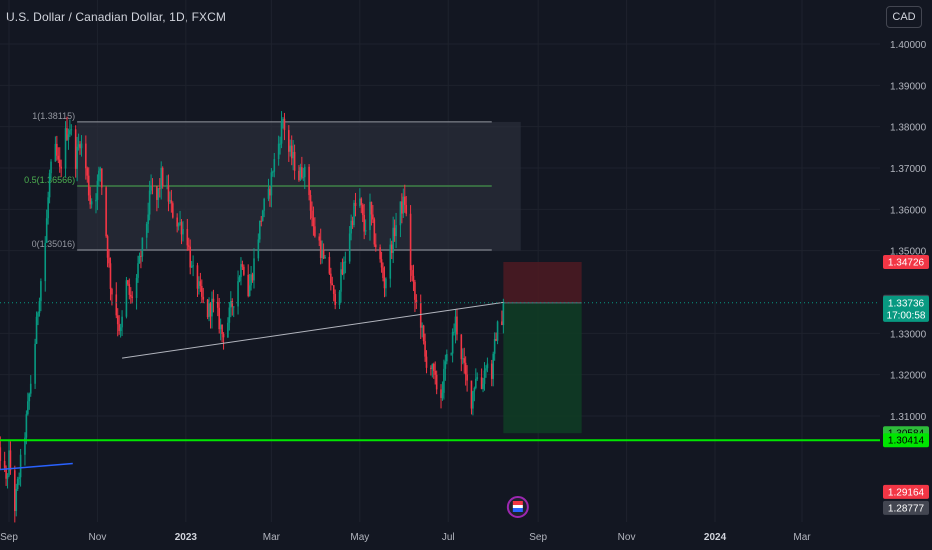 The height and width of the screenshot is (550, 932). Describe the element at coordinates (54, 244) in the screenshot. I see `fib-level-label: 0(1.35016)` at that location.